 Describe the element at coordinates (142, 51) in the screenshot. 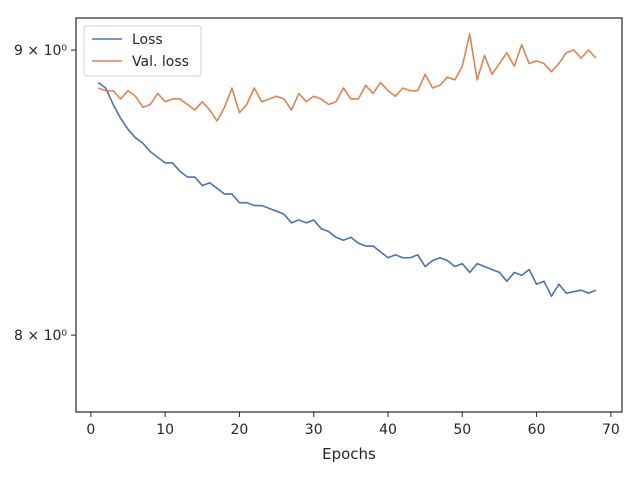

I see `legend: Loss Val. loss` at that location.